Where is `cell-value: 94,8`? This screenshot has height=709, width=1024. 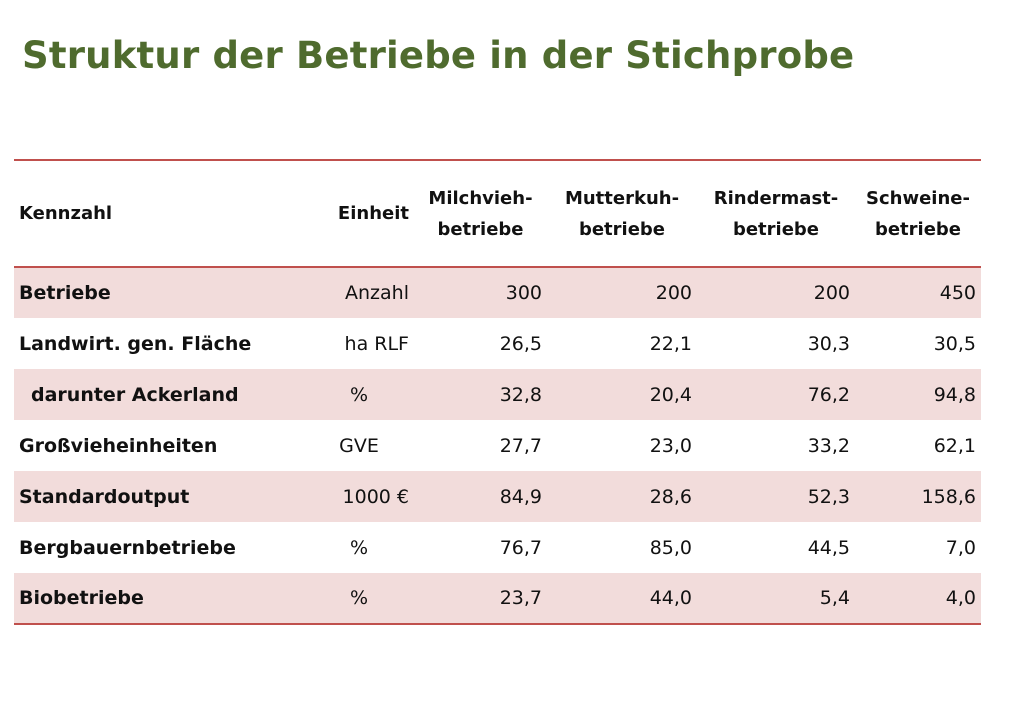
cell-value: 94,8 is located at coordinates (918, 394).